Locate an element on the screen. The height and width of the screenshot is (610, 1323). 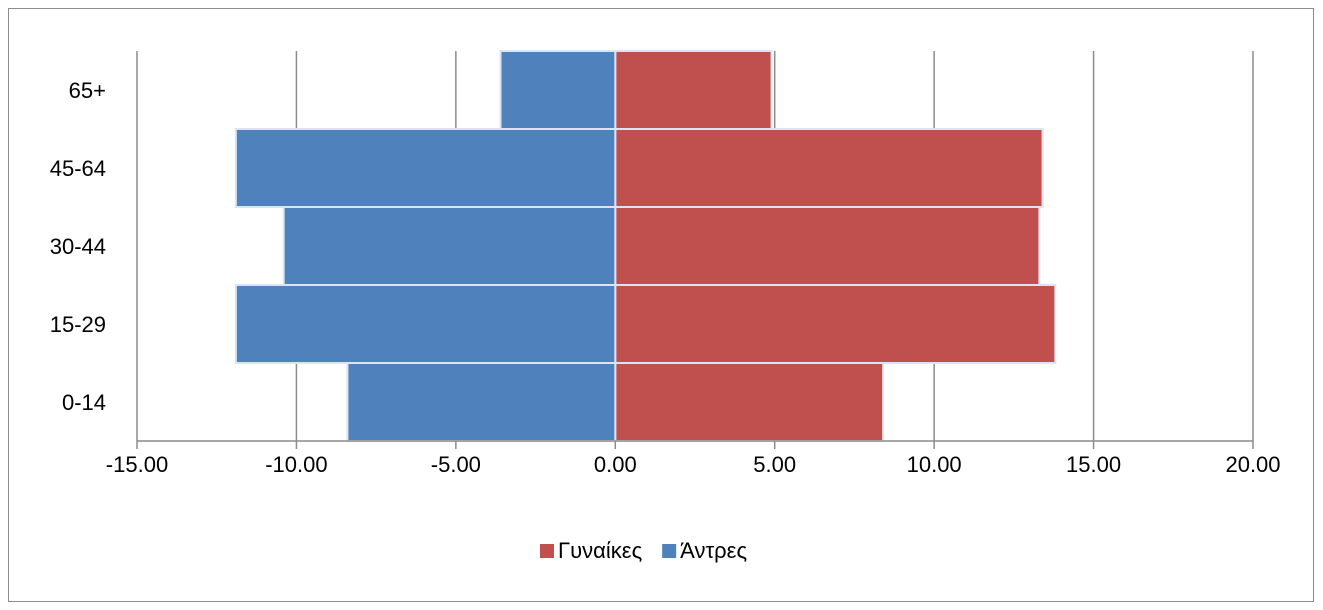
legend-label: Γυναίκες is located at coordinates (600, 550).